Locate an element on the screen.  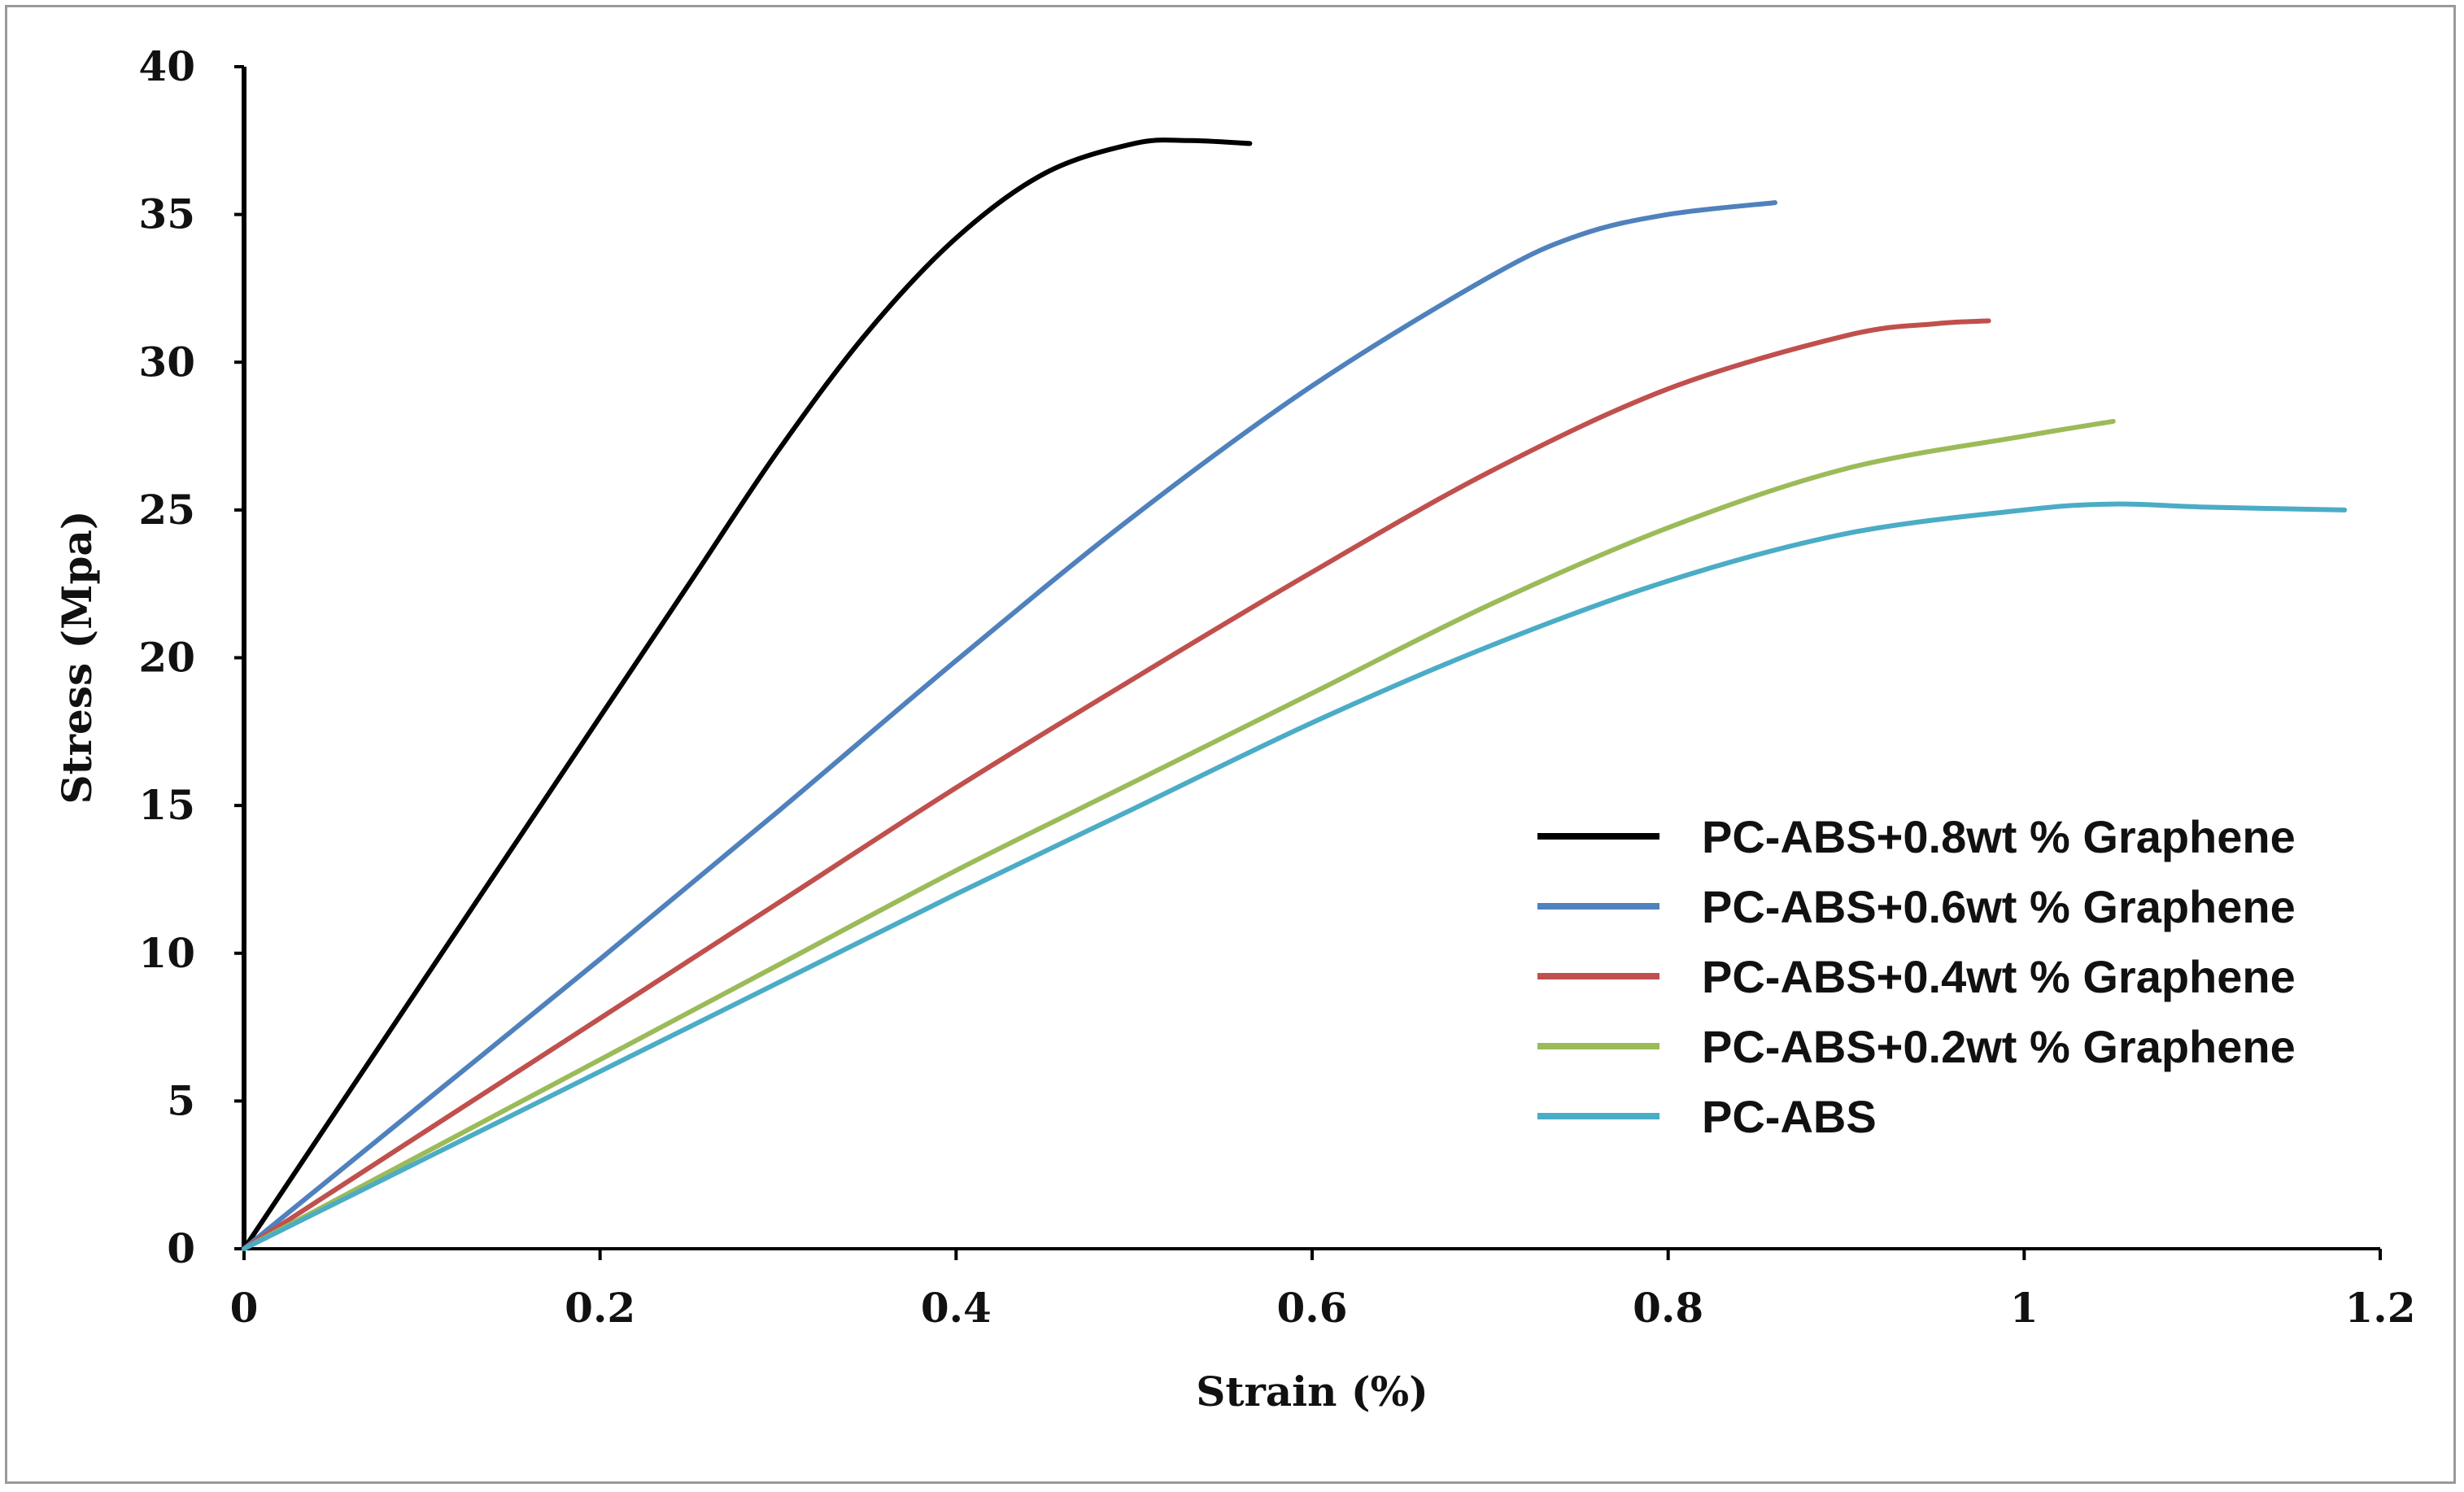
legend-label: PC-ABS+0.4wt % Graphene is located at coordinates (1999, 976).